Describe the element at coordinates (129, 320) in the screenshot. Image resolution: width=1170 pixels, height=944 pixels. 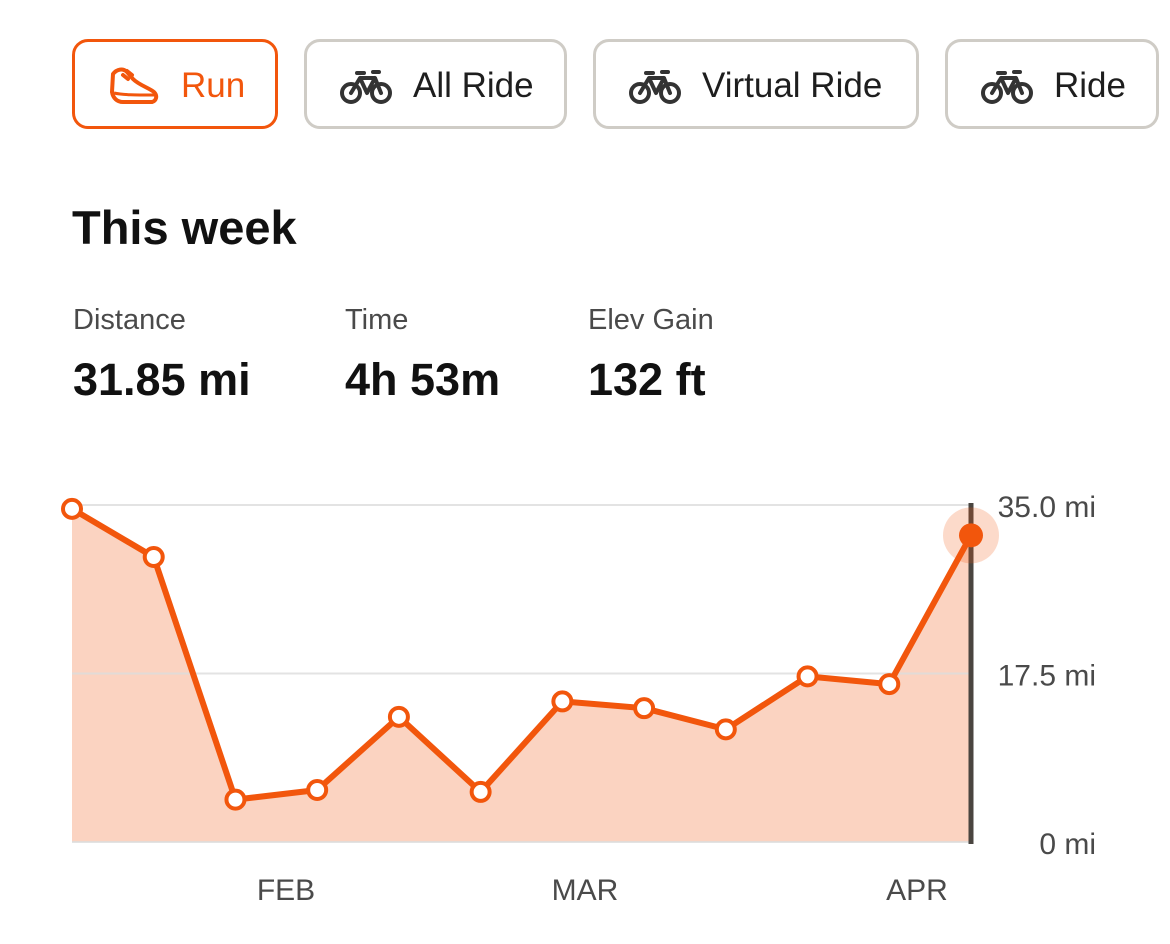
I see `stat-distance-label: Distance` at that location.